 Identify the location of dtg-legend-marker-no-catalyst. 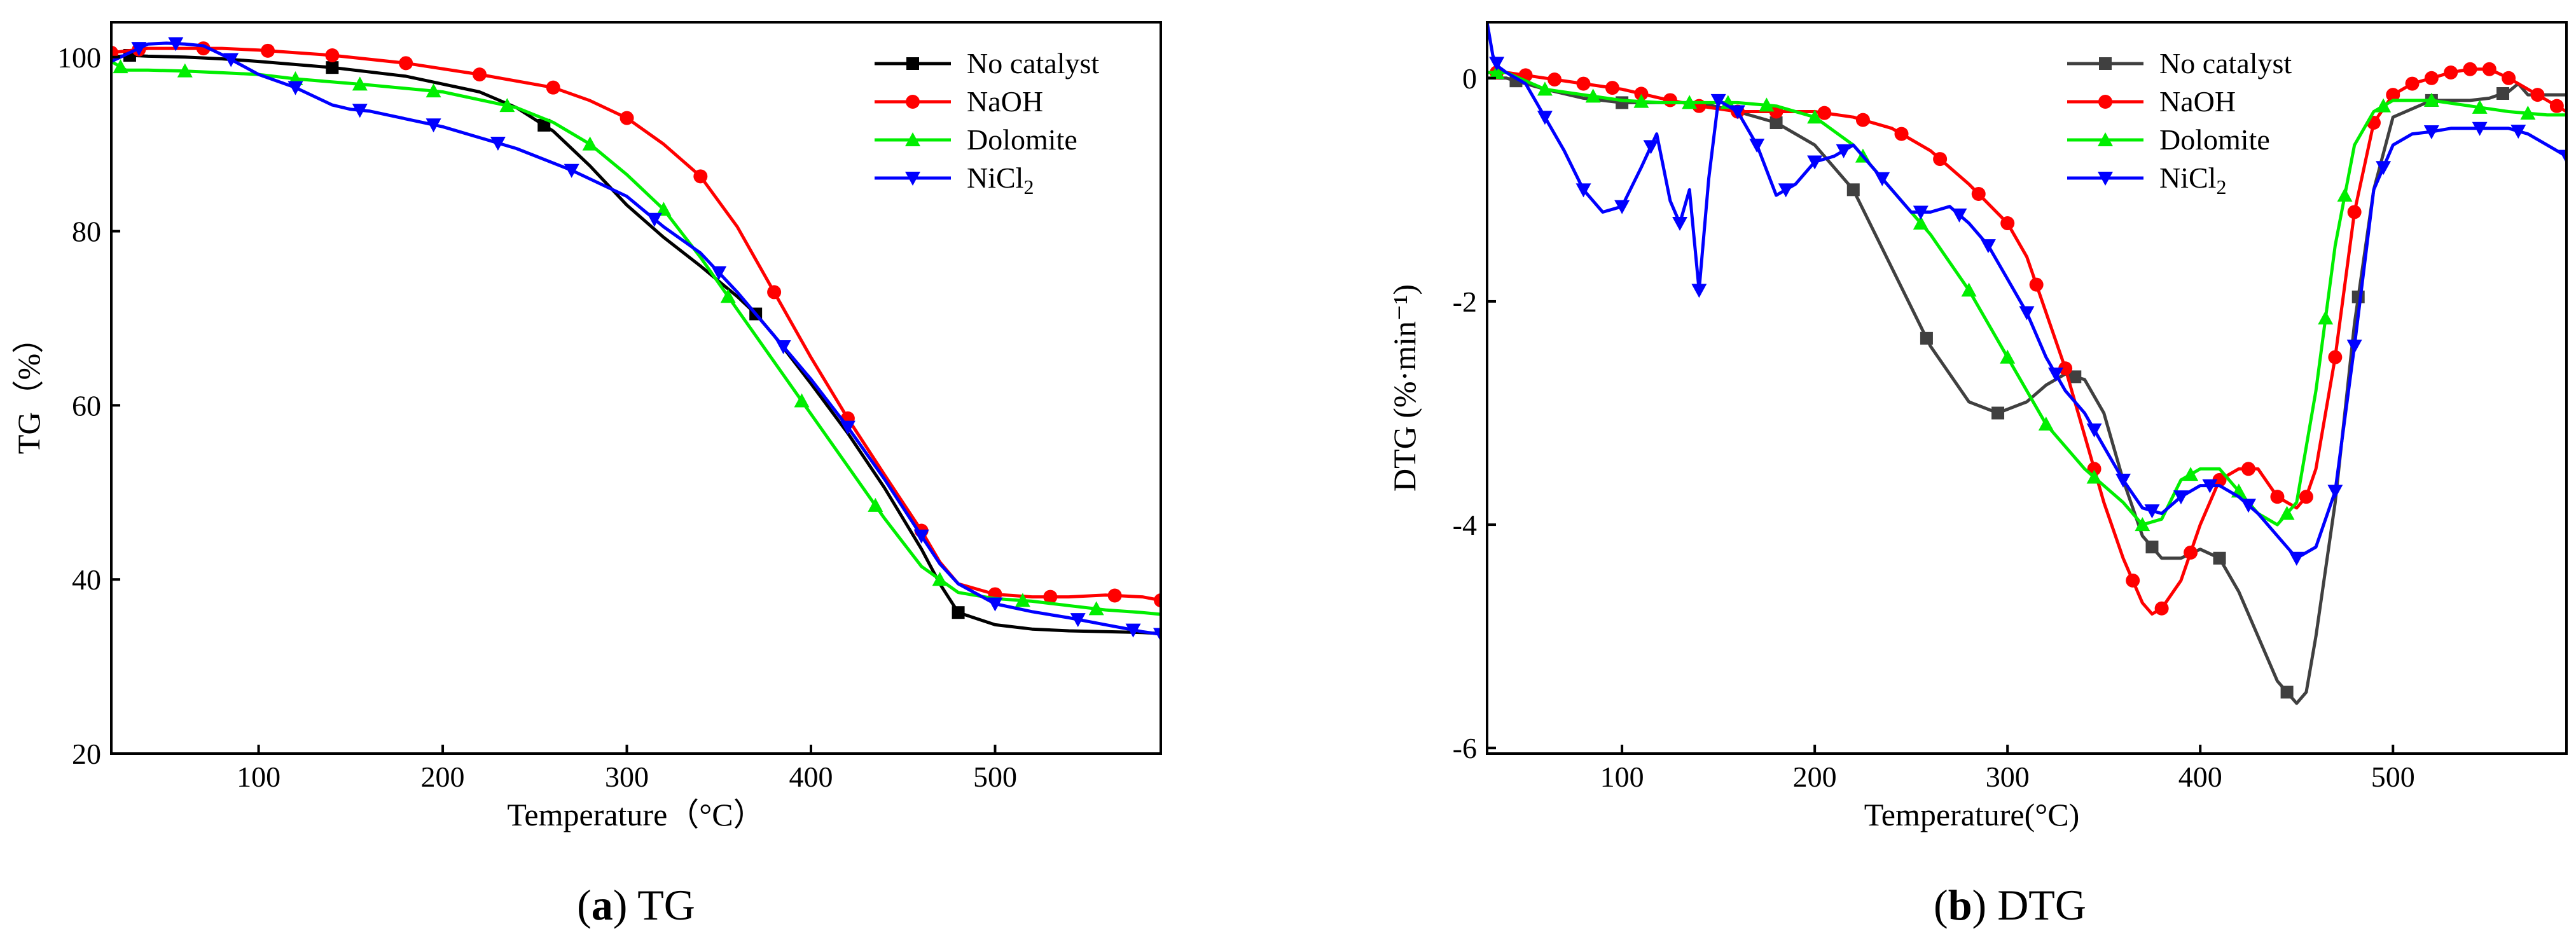
(2105, 63).